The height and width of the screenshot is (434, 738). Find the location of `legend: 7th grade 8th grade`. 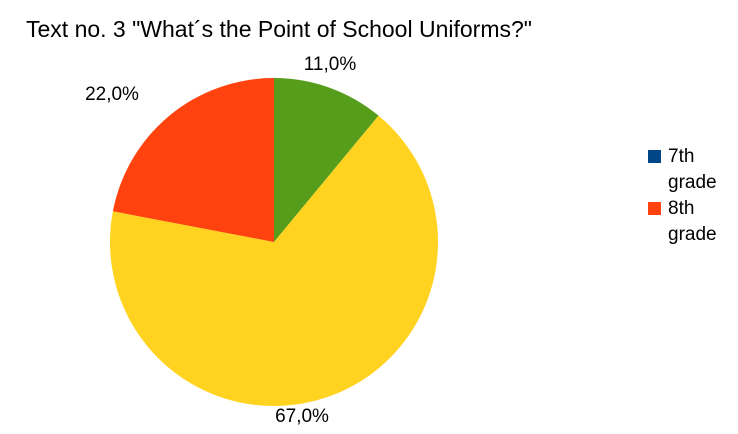

legend: 7th grade 8th grade is located at coordinates (692, 196).